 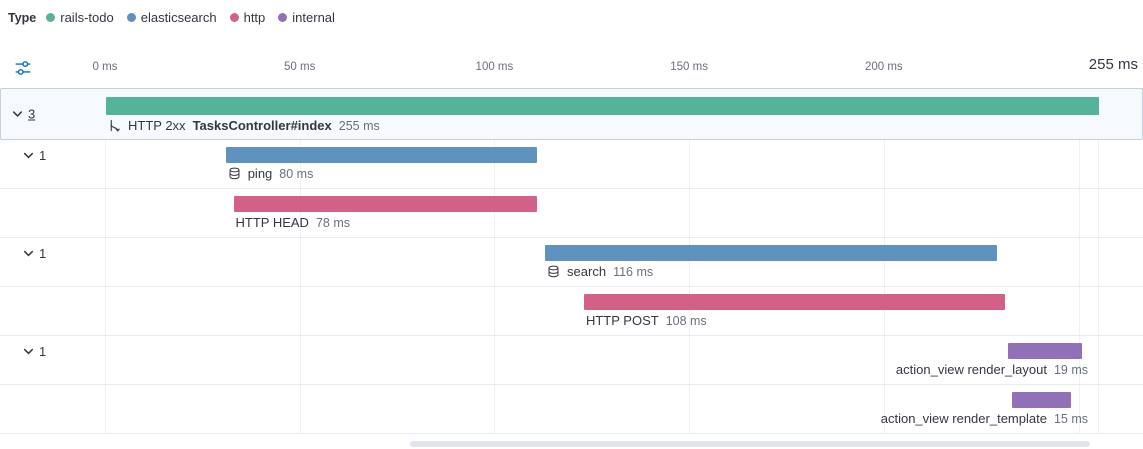 I want to click on axis-tick-label: 50 ms, so click(x=300, y=67).